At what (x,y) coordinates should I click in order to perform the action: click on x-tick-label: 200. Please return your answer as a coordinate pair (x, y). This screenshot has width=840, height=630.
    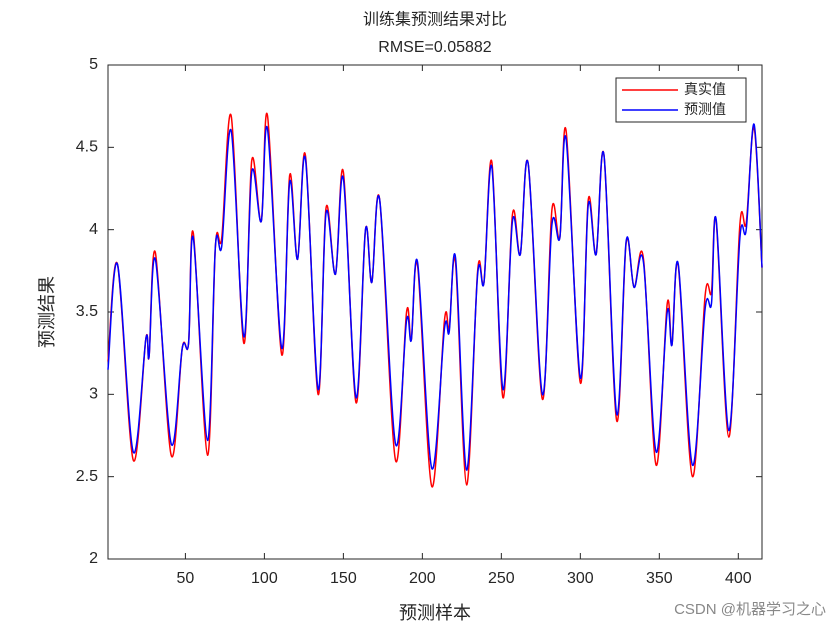
    Looking at the image, I should click on (422, 578).